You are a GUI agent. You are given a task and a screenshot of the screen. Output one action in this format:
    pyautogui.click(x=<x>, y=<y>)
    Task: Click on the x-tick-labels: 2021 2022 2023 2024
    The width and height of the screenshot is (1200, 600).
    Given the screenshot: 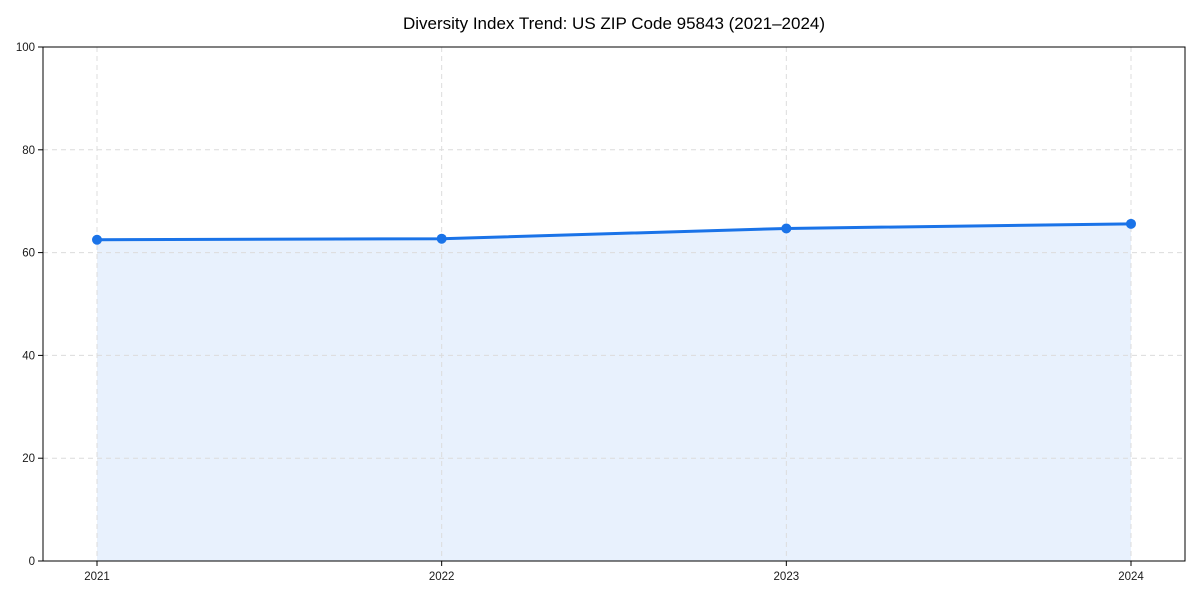 What is the action you would take?
    pyautogui.click(x=614, y=577)
    